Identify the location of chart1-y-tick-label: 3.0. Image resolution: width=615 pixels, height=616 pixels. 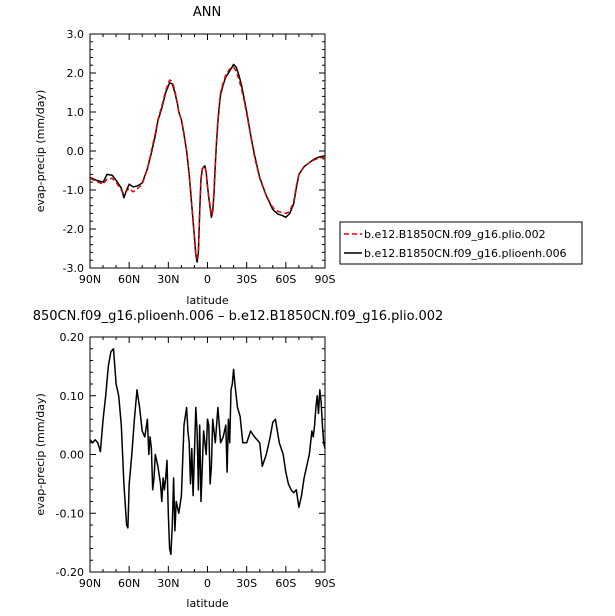
(76, 34).